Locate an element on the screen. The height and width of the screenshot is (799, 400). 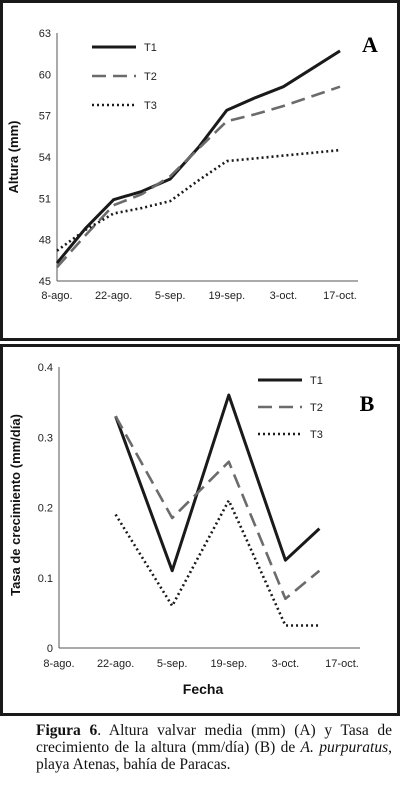
chart-b-legend-label-t3: T3 is located at coordinates (316, 435).